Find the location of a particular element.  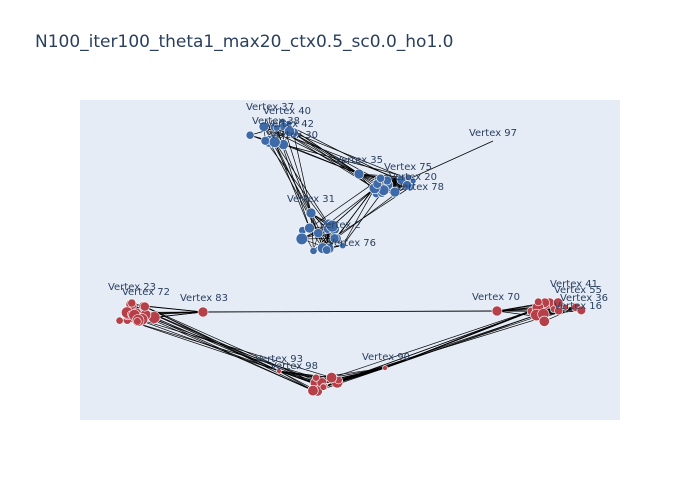

vertex-label: Vertex 30 is located at coordinates (294, 135).